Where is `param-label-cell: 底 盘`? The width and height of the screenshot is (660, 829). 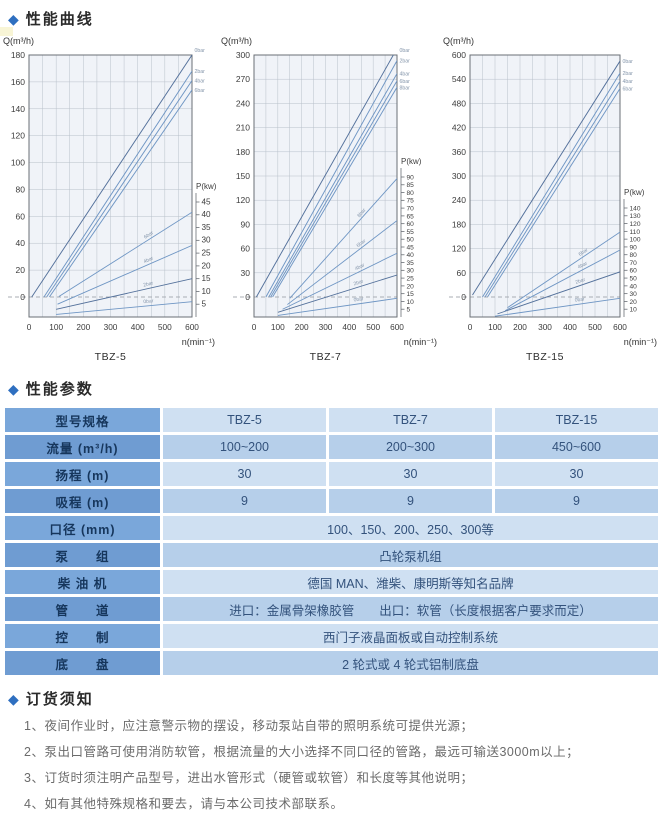 param-label-cell: 底 盘 is located at coordinates (82, 663).